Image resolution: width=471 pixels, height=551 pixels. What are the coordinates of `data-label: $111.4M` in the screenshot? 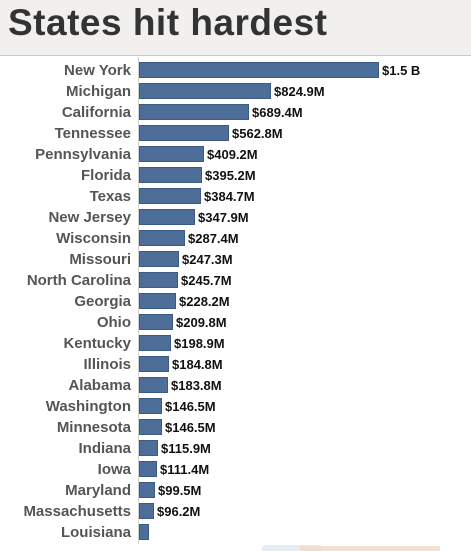 It's located at (185, 469).